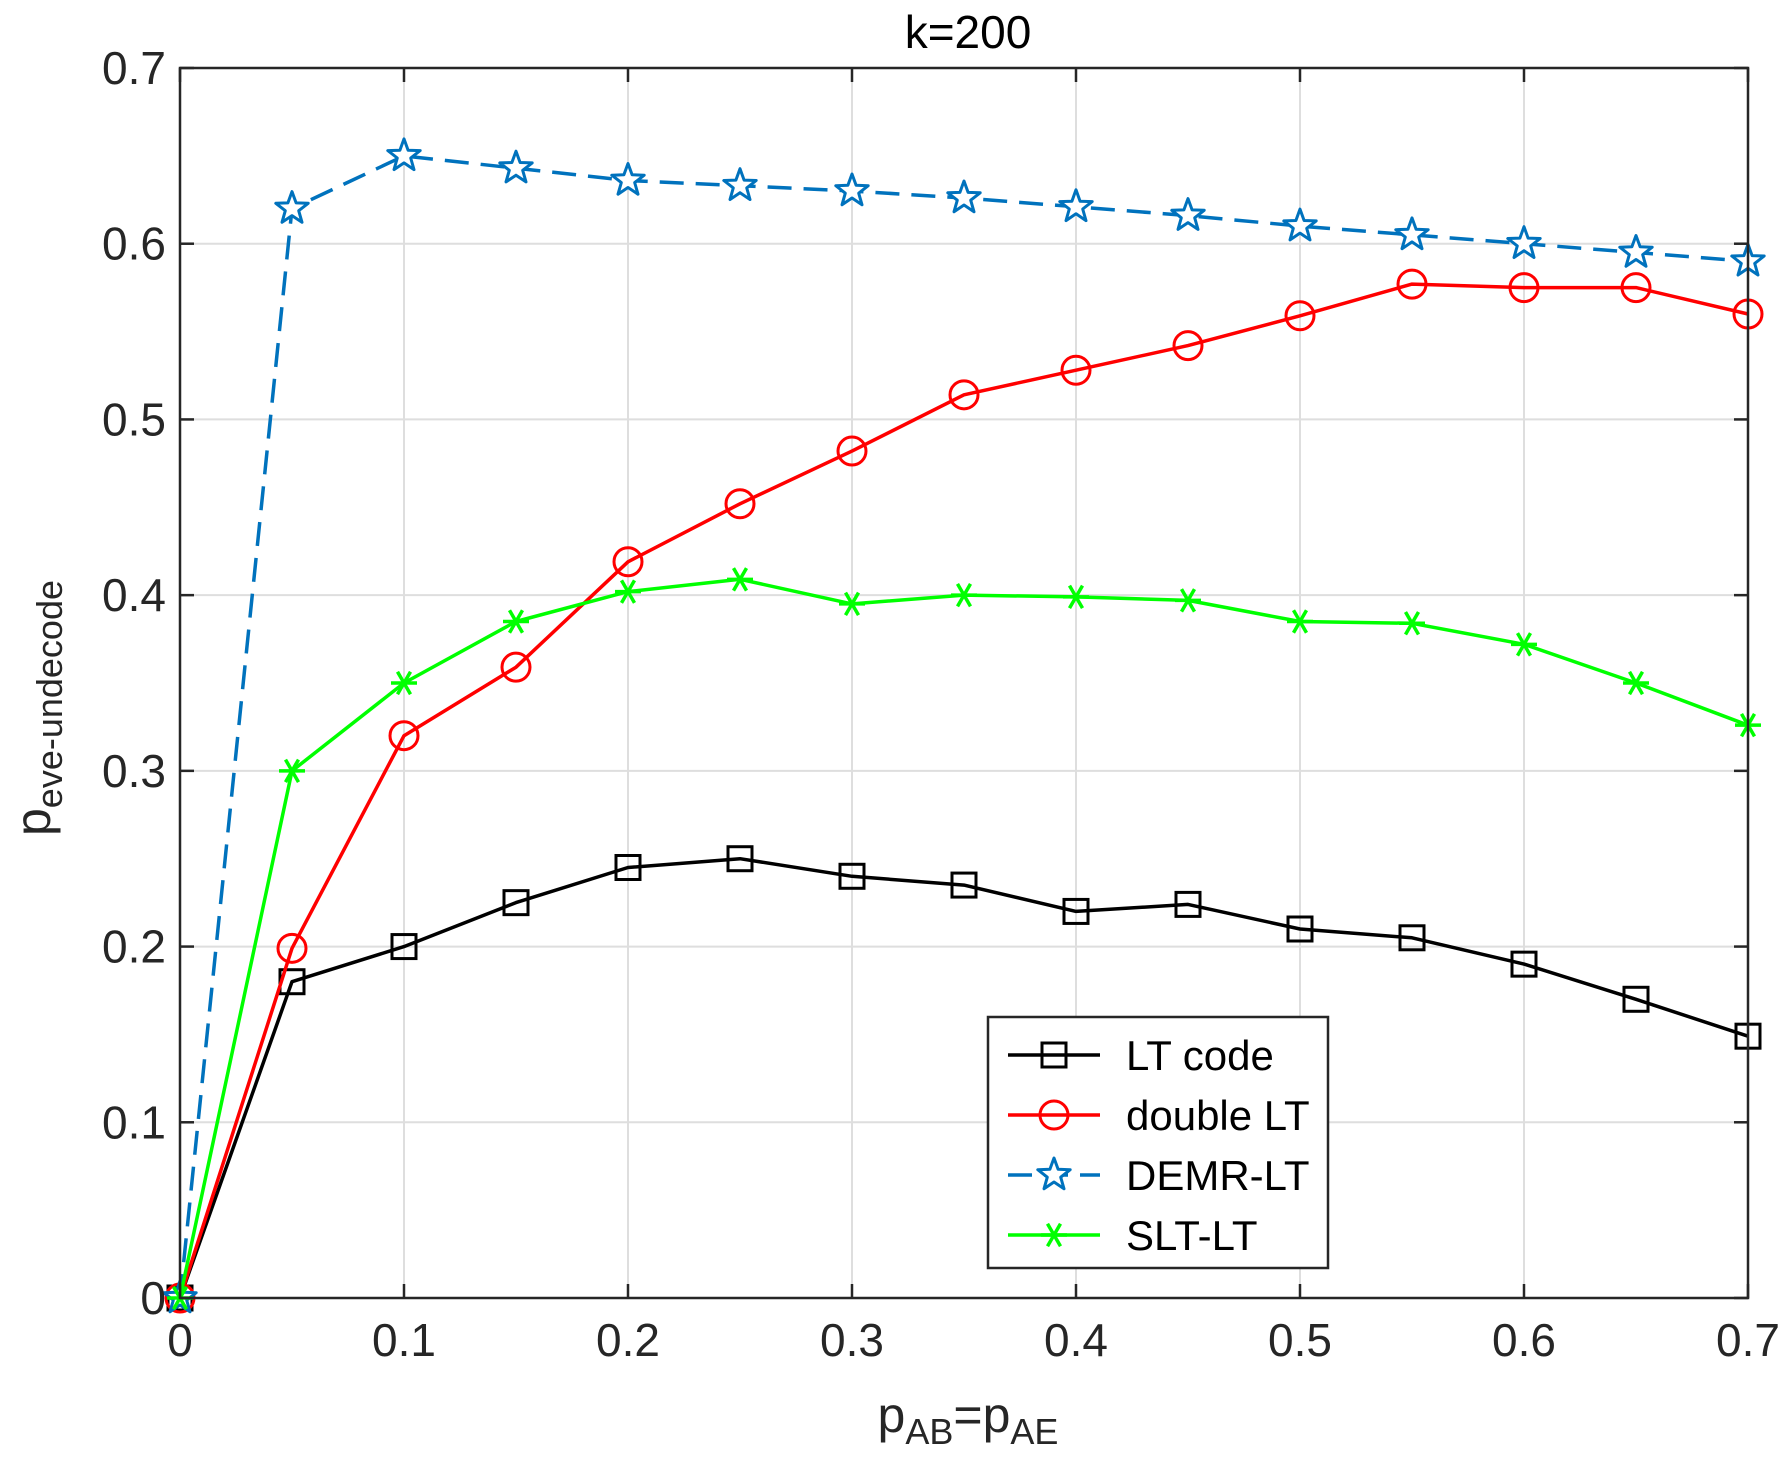 The width and height of the screenshot is (1791, 1481). I want to click on legend: LT code double LT DEMR-LT SLT-LT, so click(1158, 1142).